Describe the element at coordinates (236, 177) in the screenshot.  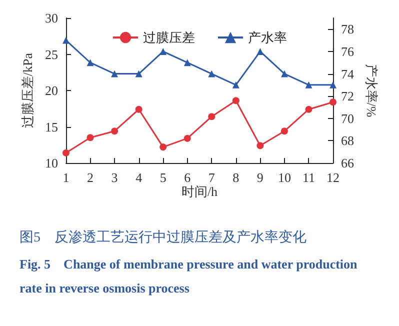
I see `x-tick-label: 8` at that location.